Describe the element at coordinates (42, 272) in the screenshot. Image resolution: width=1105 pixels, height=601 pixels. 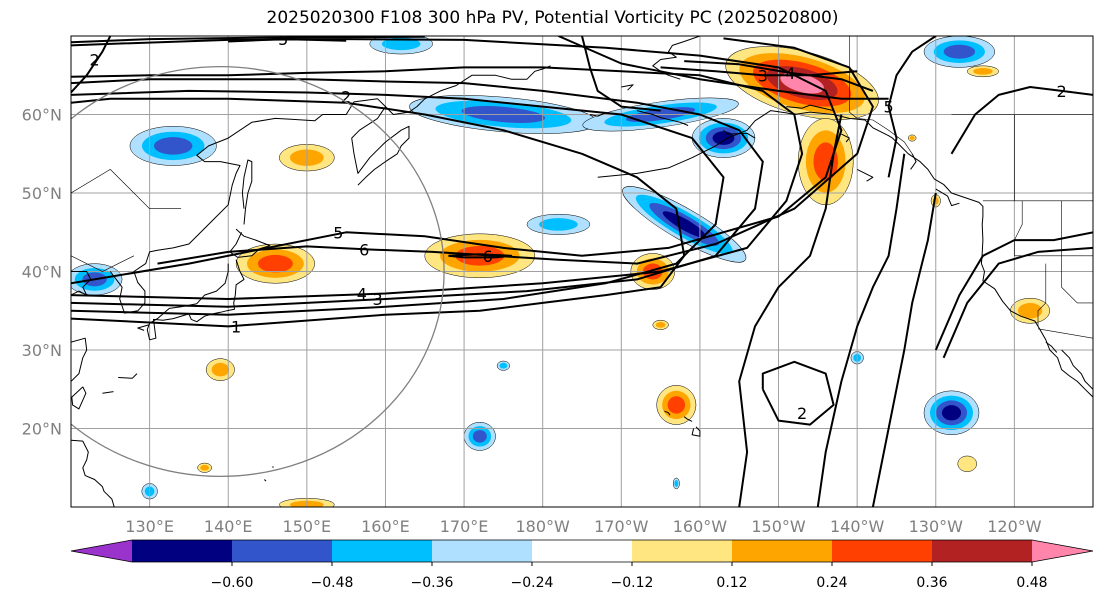
I see `lat-tick-label: 40°N` at that location.